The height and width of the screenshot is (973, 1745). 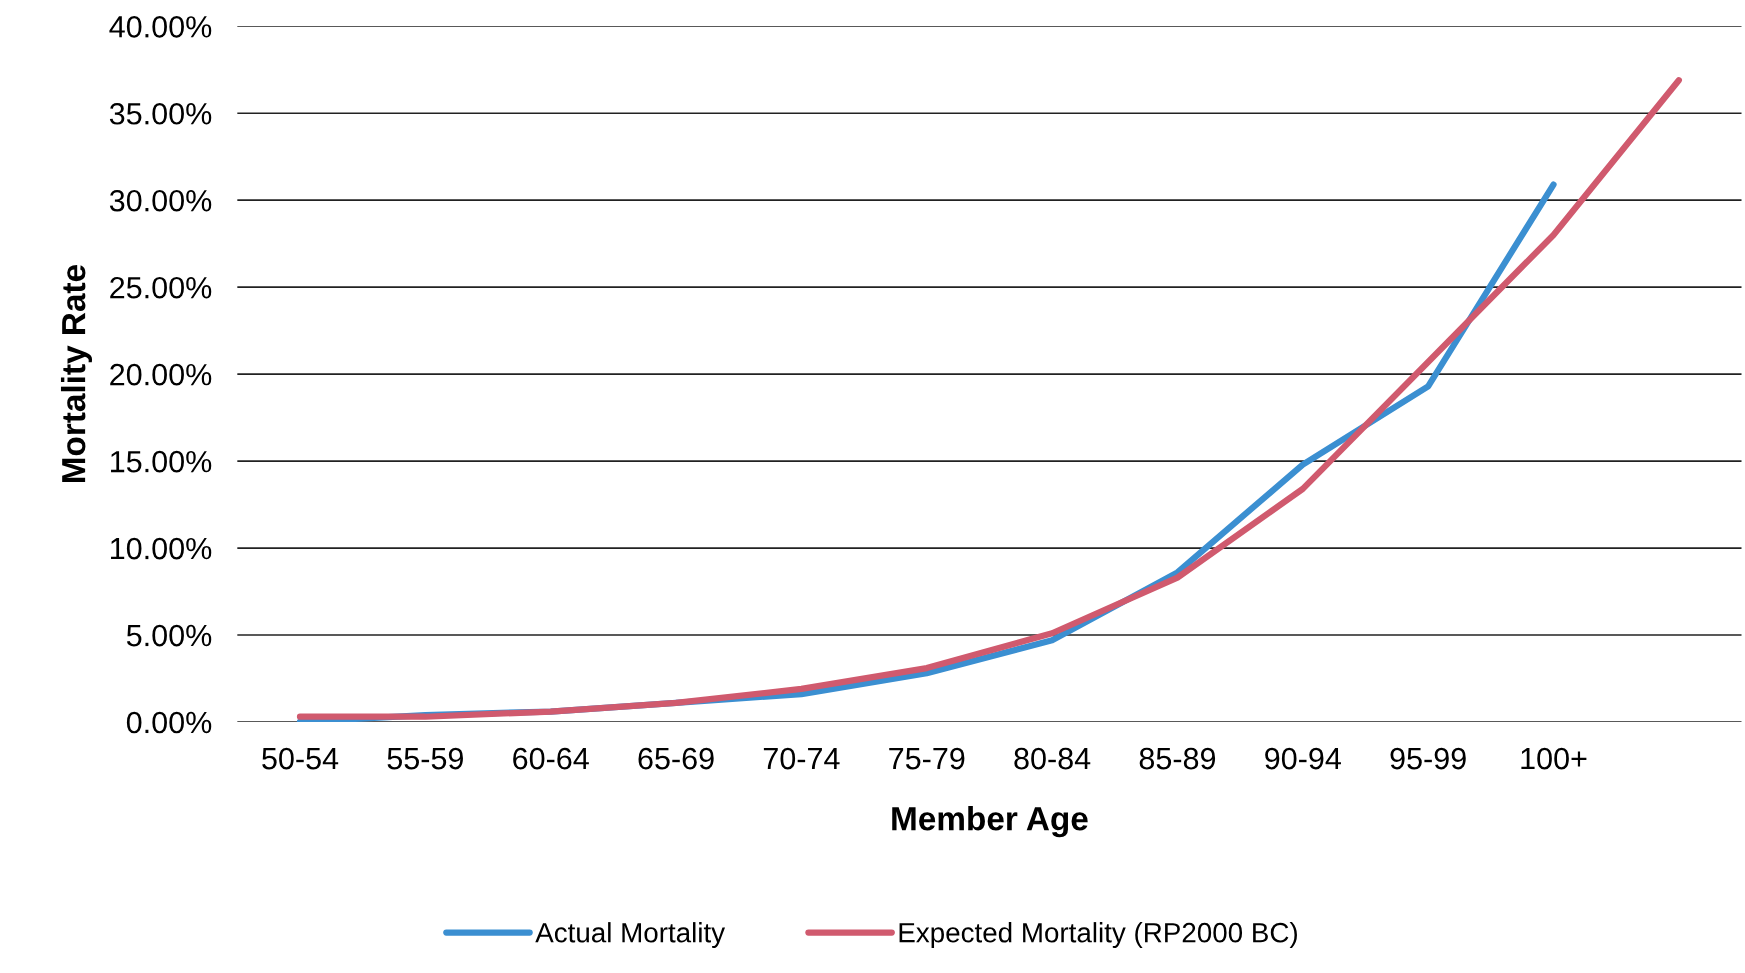 I want to click on x-tick-label: 100+, so click(x=1554, y=758).